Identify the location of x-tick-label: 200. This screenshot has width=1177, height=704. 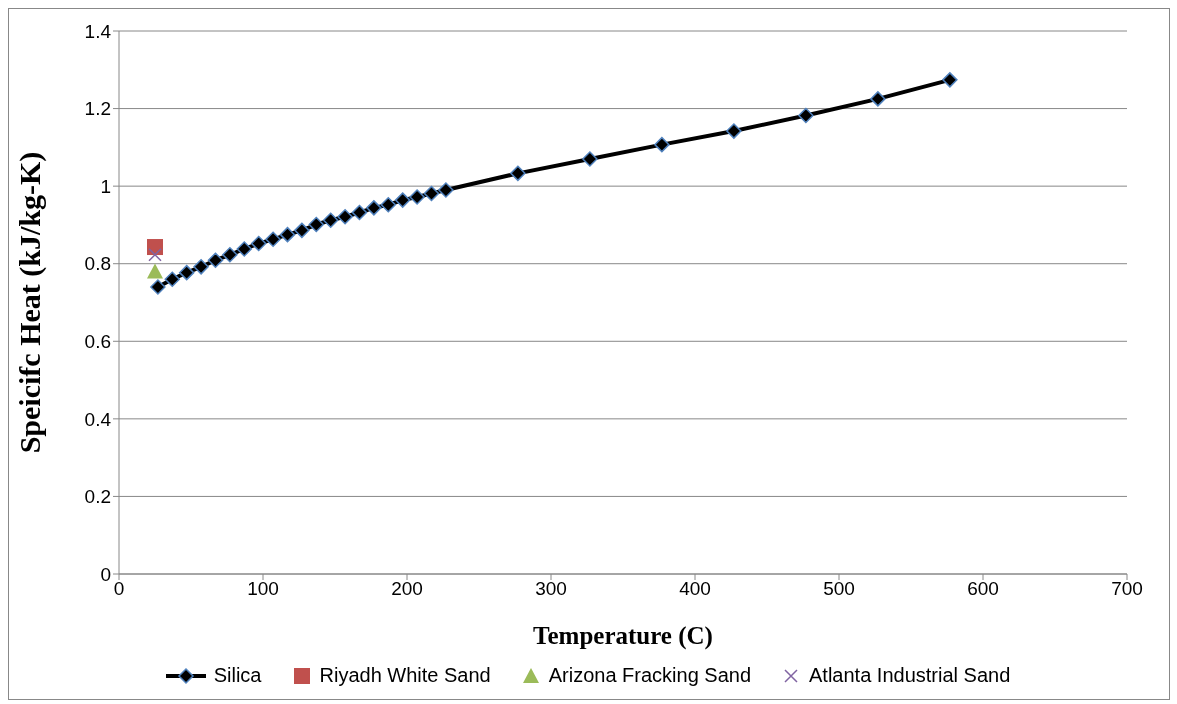
(407, 589).